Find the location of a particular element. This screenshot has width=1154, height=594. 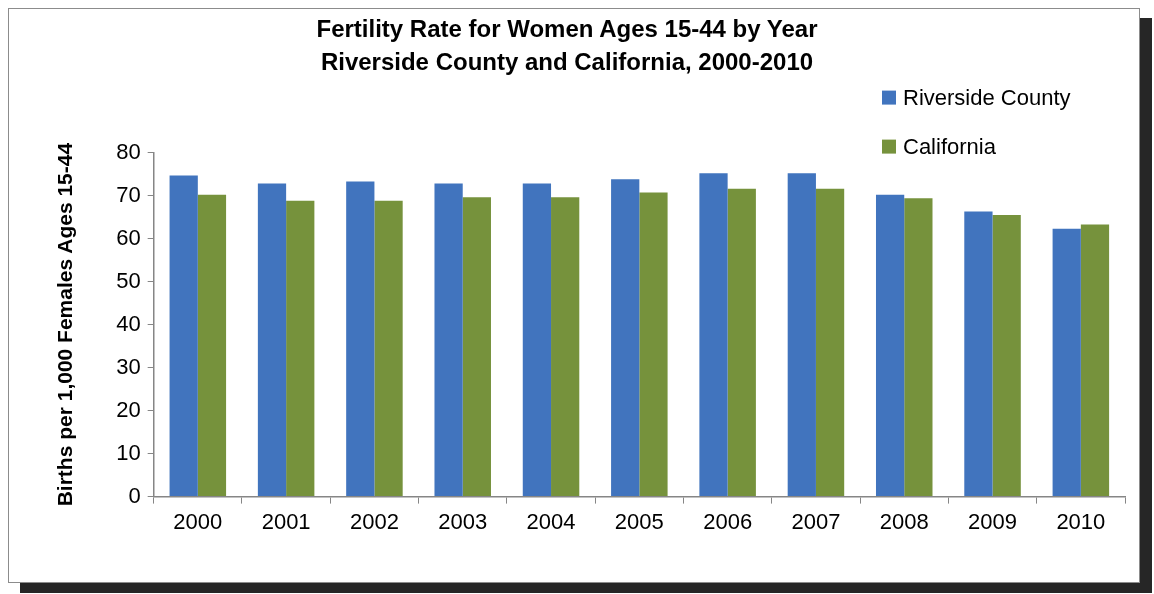

y-tick-label: 20 is located at coordinates (128, 409).